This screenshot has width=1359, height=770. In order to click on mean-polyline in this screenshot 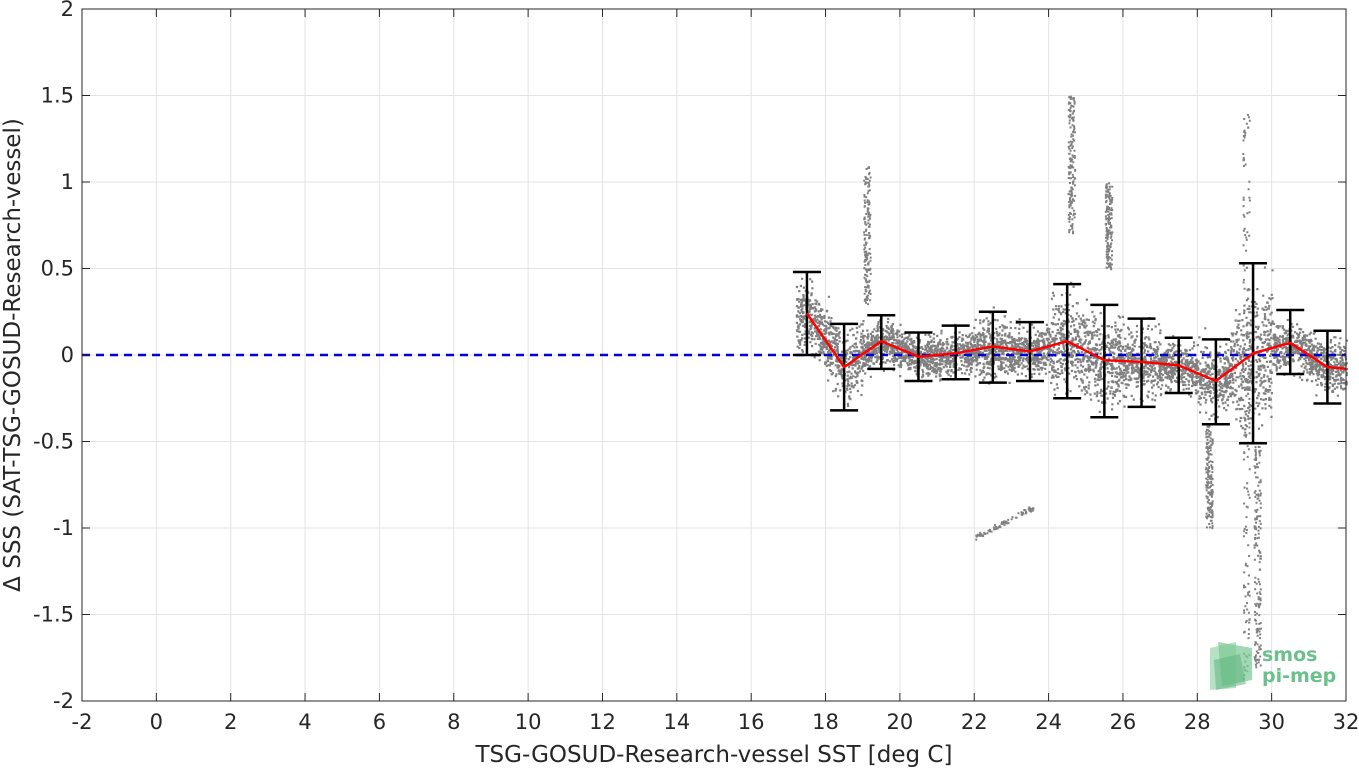, I will do `click(1076, 347)`.